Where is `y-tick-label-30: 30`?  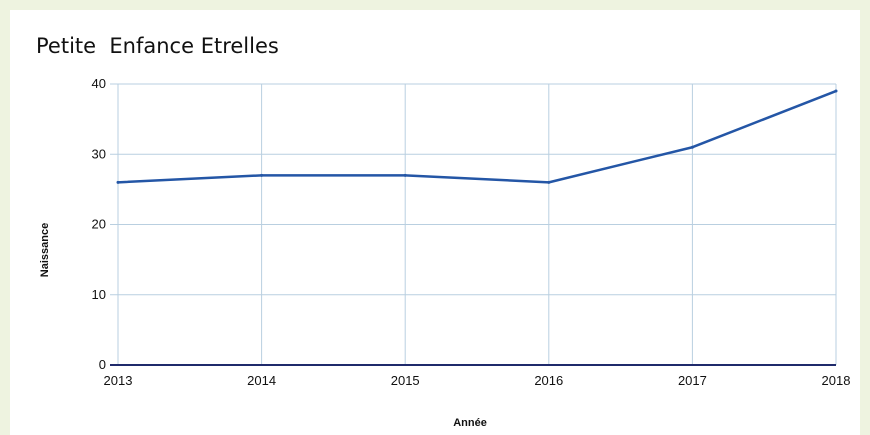
y-tick-label-30: 30 is located at coordinates (99, 153).